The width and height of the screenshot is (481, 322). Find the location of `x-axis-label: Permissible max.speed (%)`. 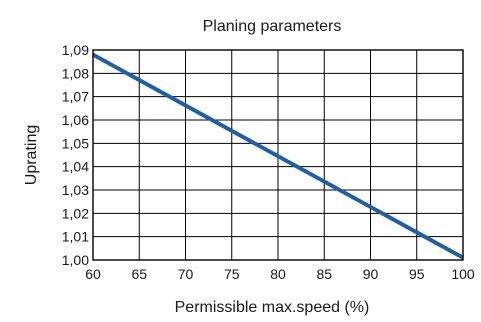

x-axis-label: Permissible max.speed (%) is located at coordinates (272, 307).